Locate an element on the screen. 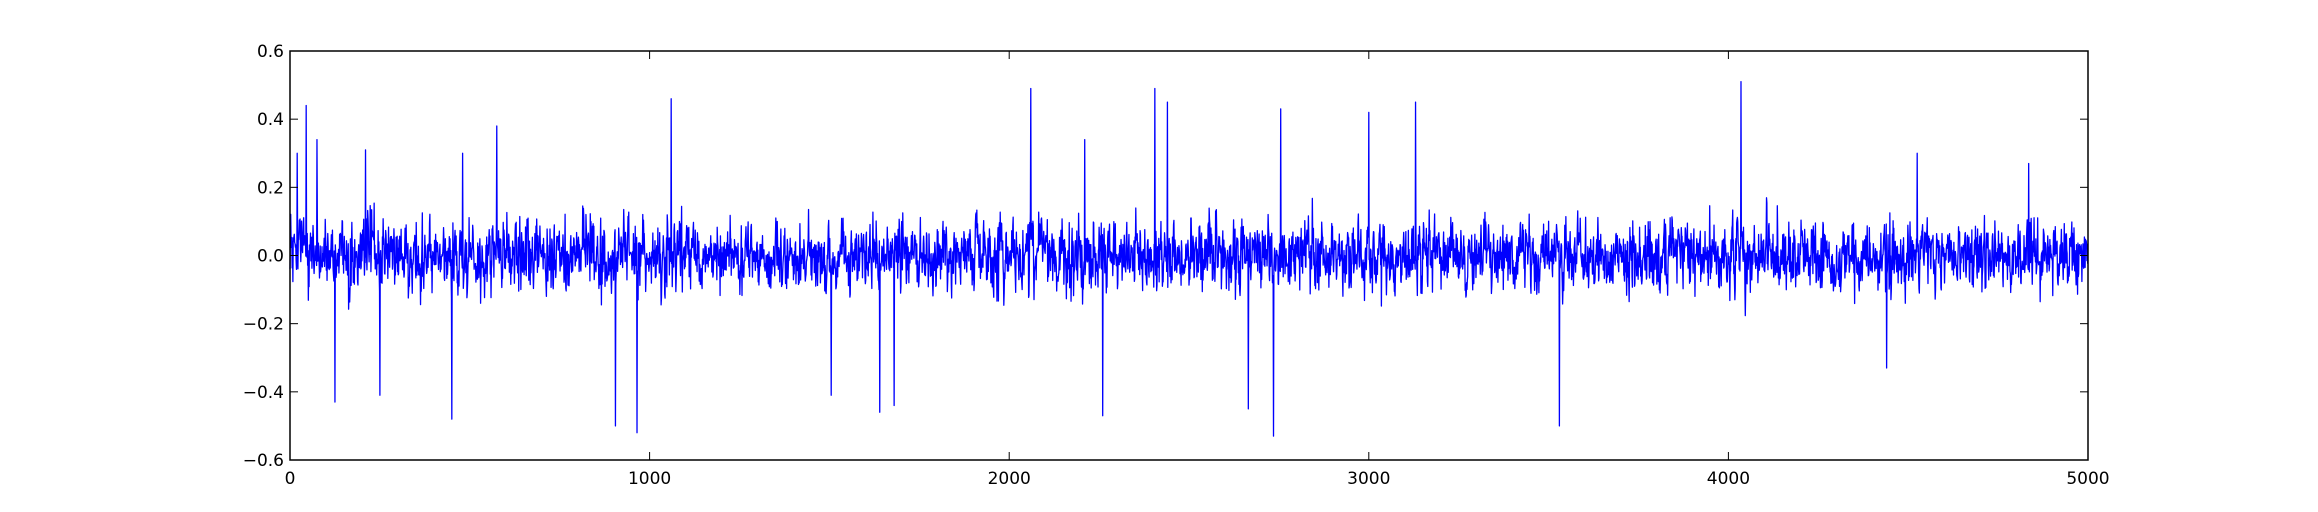 The height and width of the screenshot is (512, 2318). y-tick-label: 0.2 is located at coordinates (270, 188).